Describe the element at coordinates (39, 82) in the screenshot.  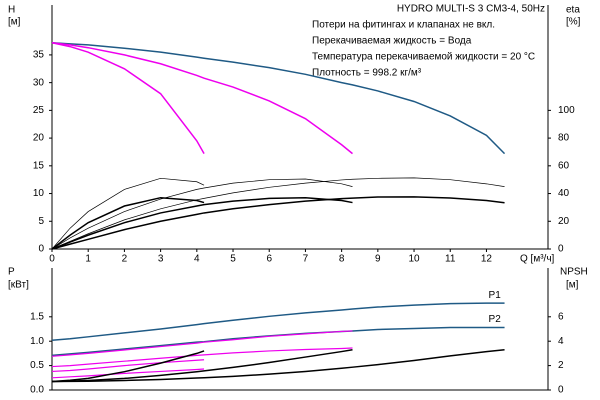
I see `y-tick-label: 30` at that location.